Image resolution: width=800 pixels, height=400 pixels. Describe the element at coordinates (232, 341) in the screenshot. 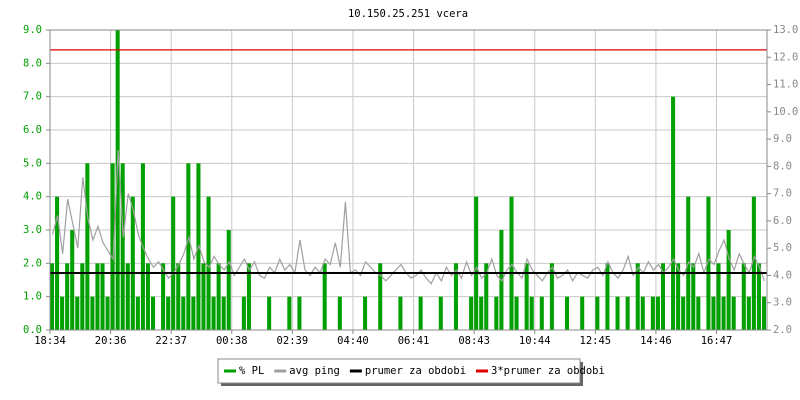

I see `x-tick-label: 00:38` at that location.